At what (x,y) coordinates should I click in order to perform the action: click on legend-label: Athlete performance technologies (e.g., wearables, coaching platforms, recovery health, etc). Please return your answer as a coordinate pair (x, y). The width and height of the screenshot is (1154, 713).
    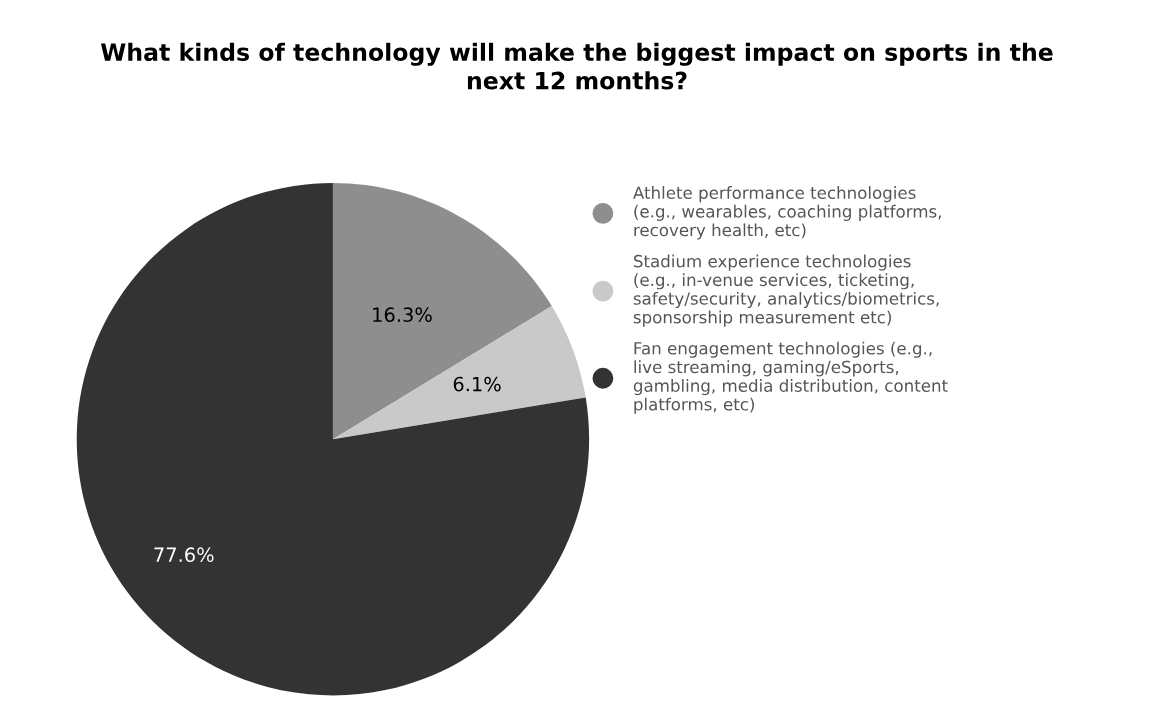
    Looking at the image, I should click on (787, 213).